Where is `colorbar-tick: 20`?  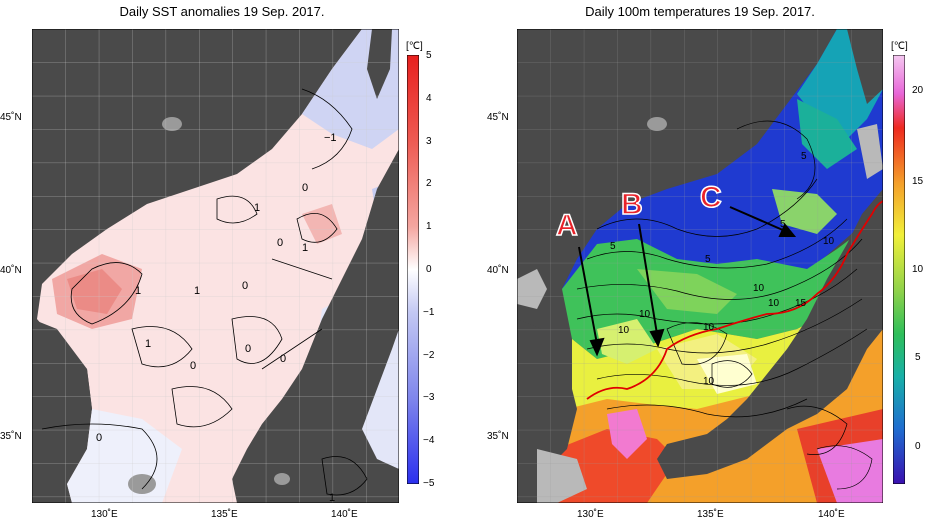
colorbar-tick: 20 is located at coordinates (918, 90).